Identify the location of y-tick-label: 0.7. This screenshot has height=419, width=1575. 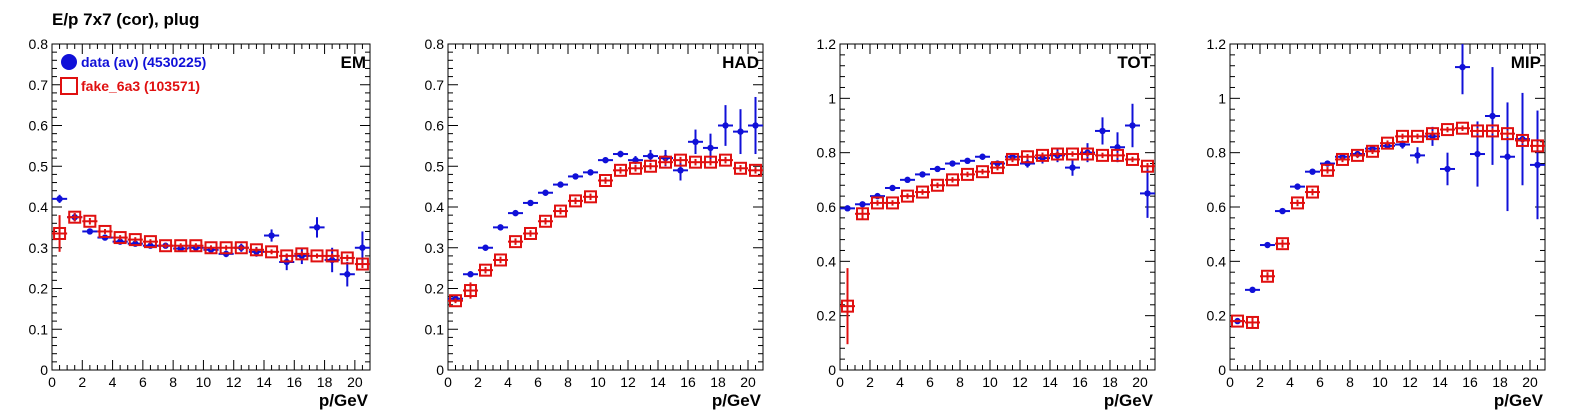
(435, 85).